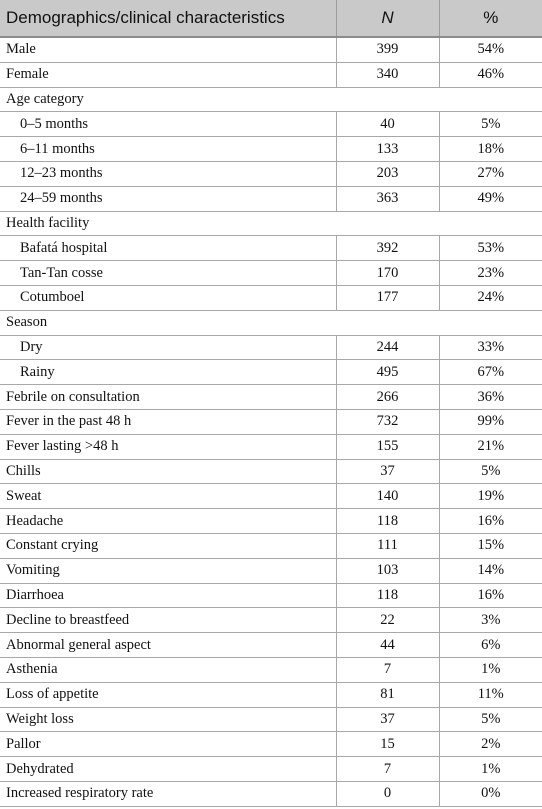 This screenshot has width=542, height=809. I want to click on table-row: Decline to breastfeed 22 3%, so click(271, 620).